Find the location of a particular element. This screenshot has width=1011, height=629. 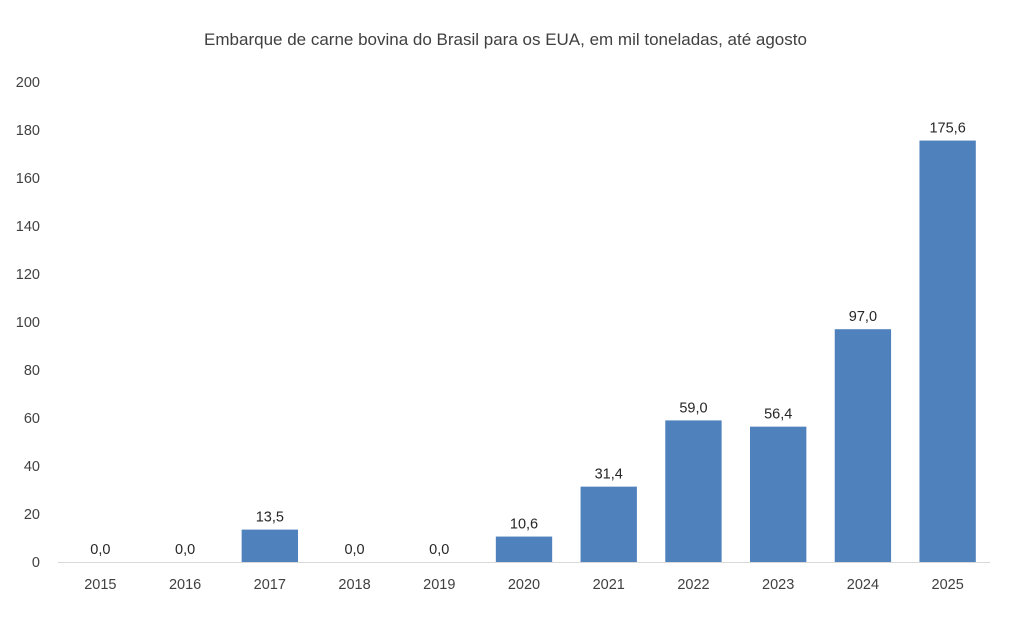

y-tick-label: 140 is located at coordinates (28, 227).